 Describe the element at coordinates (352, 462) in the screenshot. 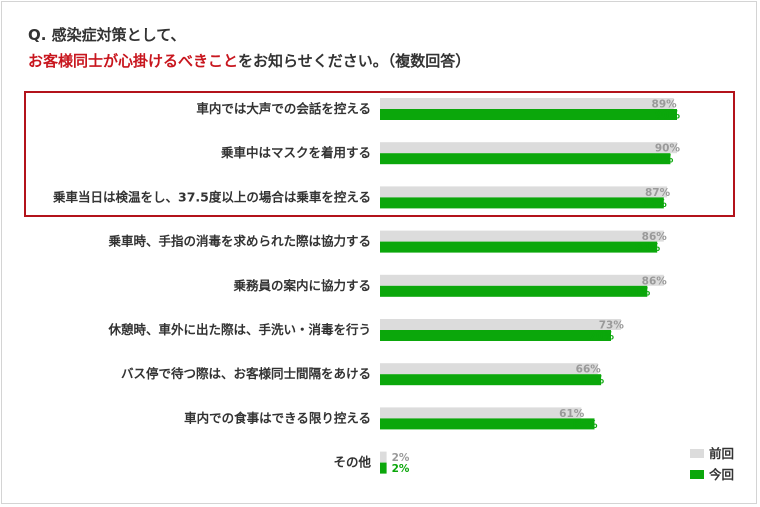

I see `category-label: その他` at that location.